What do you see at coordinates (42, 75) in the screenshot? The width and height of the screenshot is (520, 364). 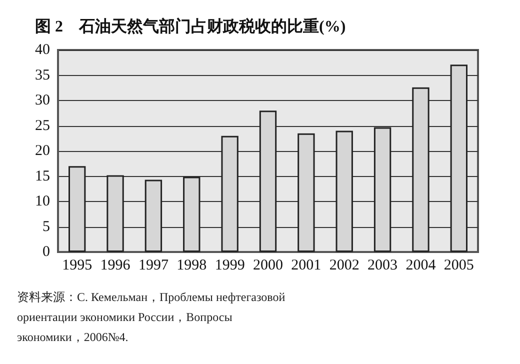 I see `y-tick-label: 35` at bounding box center [42, 75].